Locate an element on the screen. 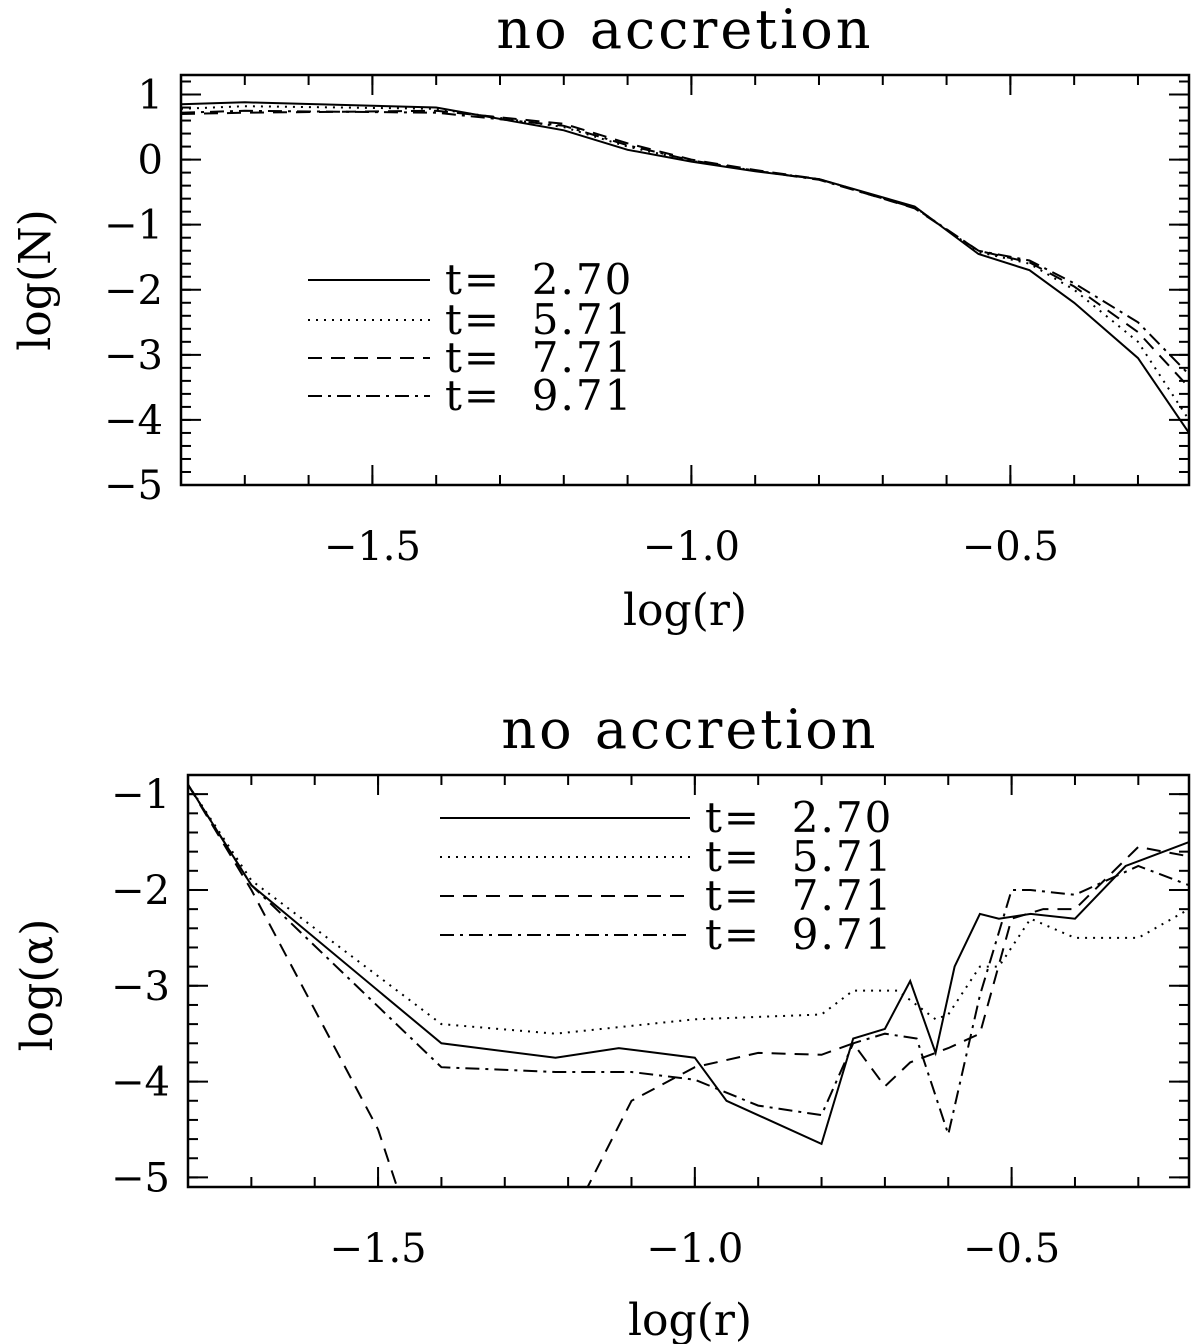 The width and height of the screenshot is (1200, 1344). y-axis-label: log(α) is located at coordinates (37, 985).